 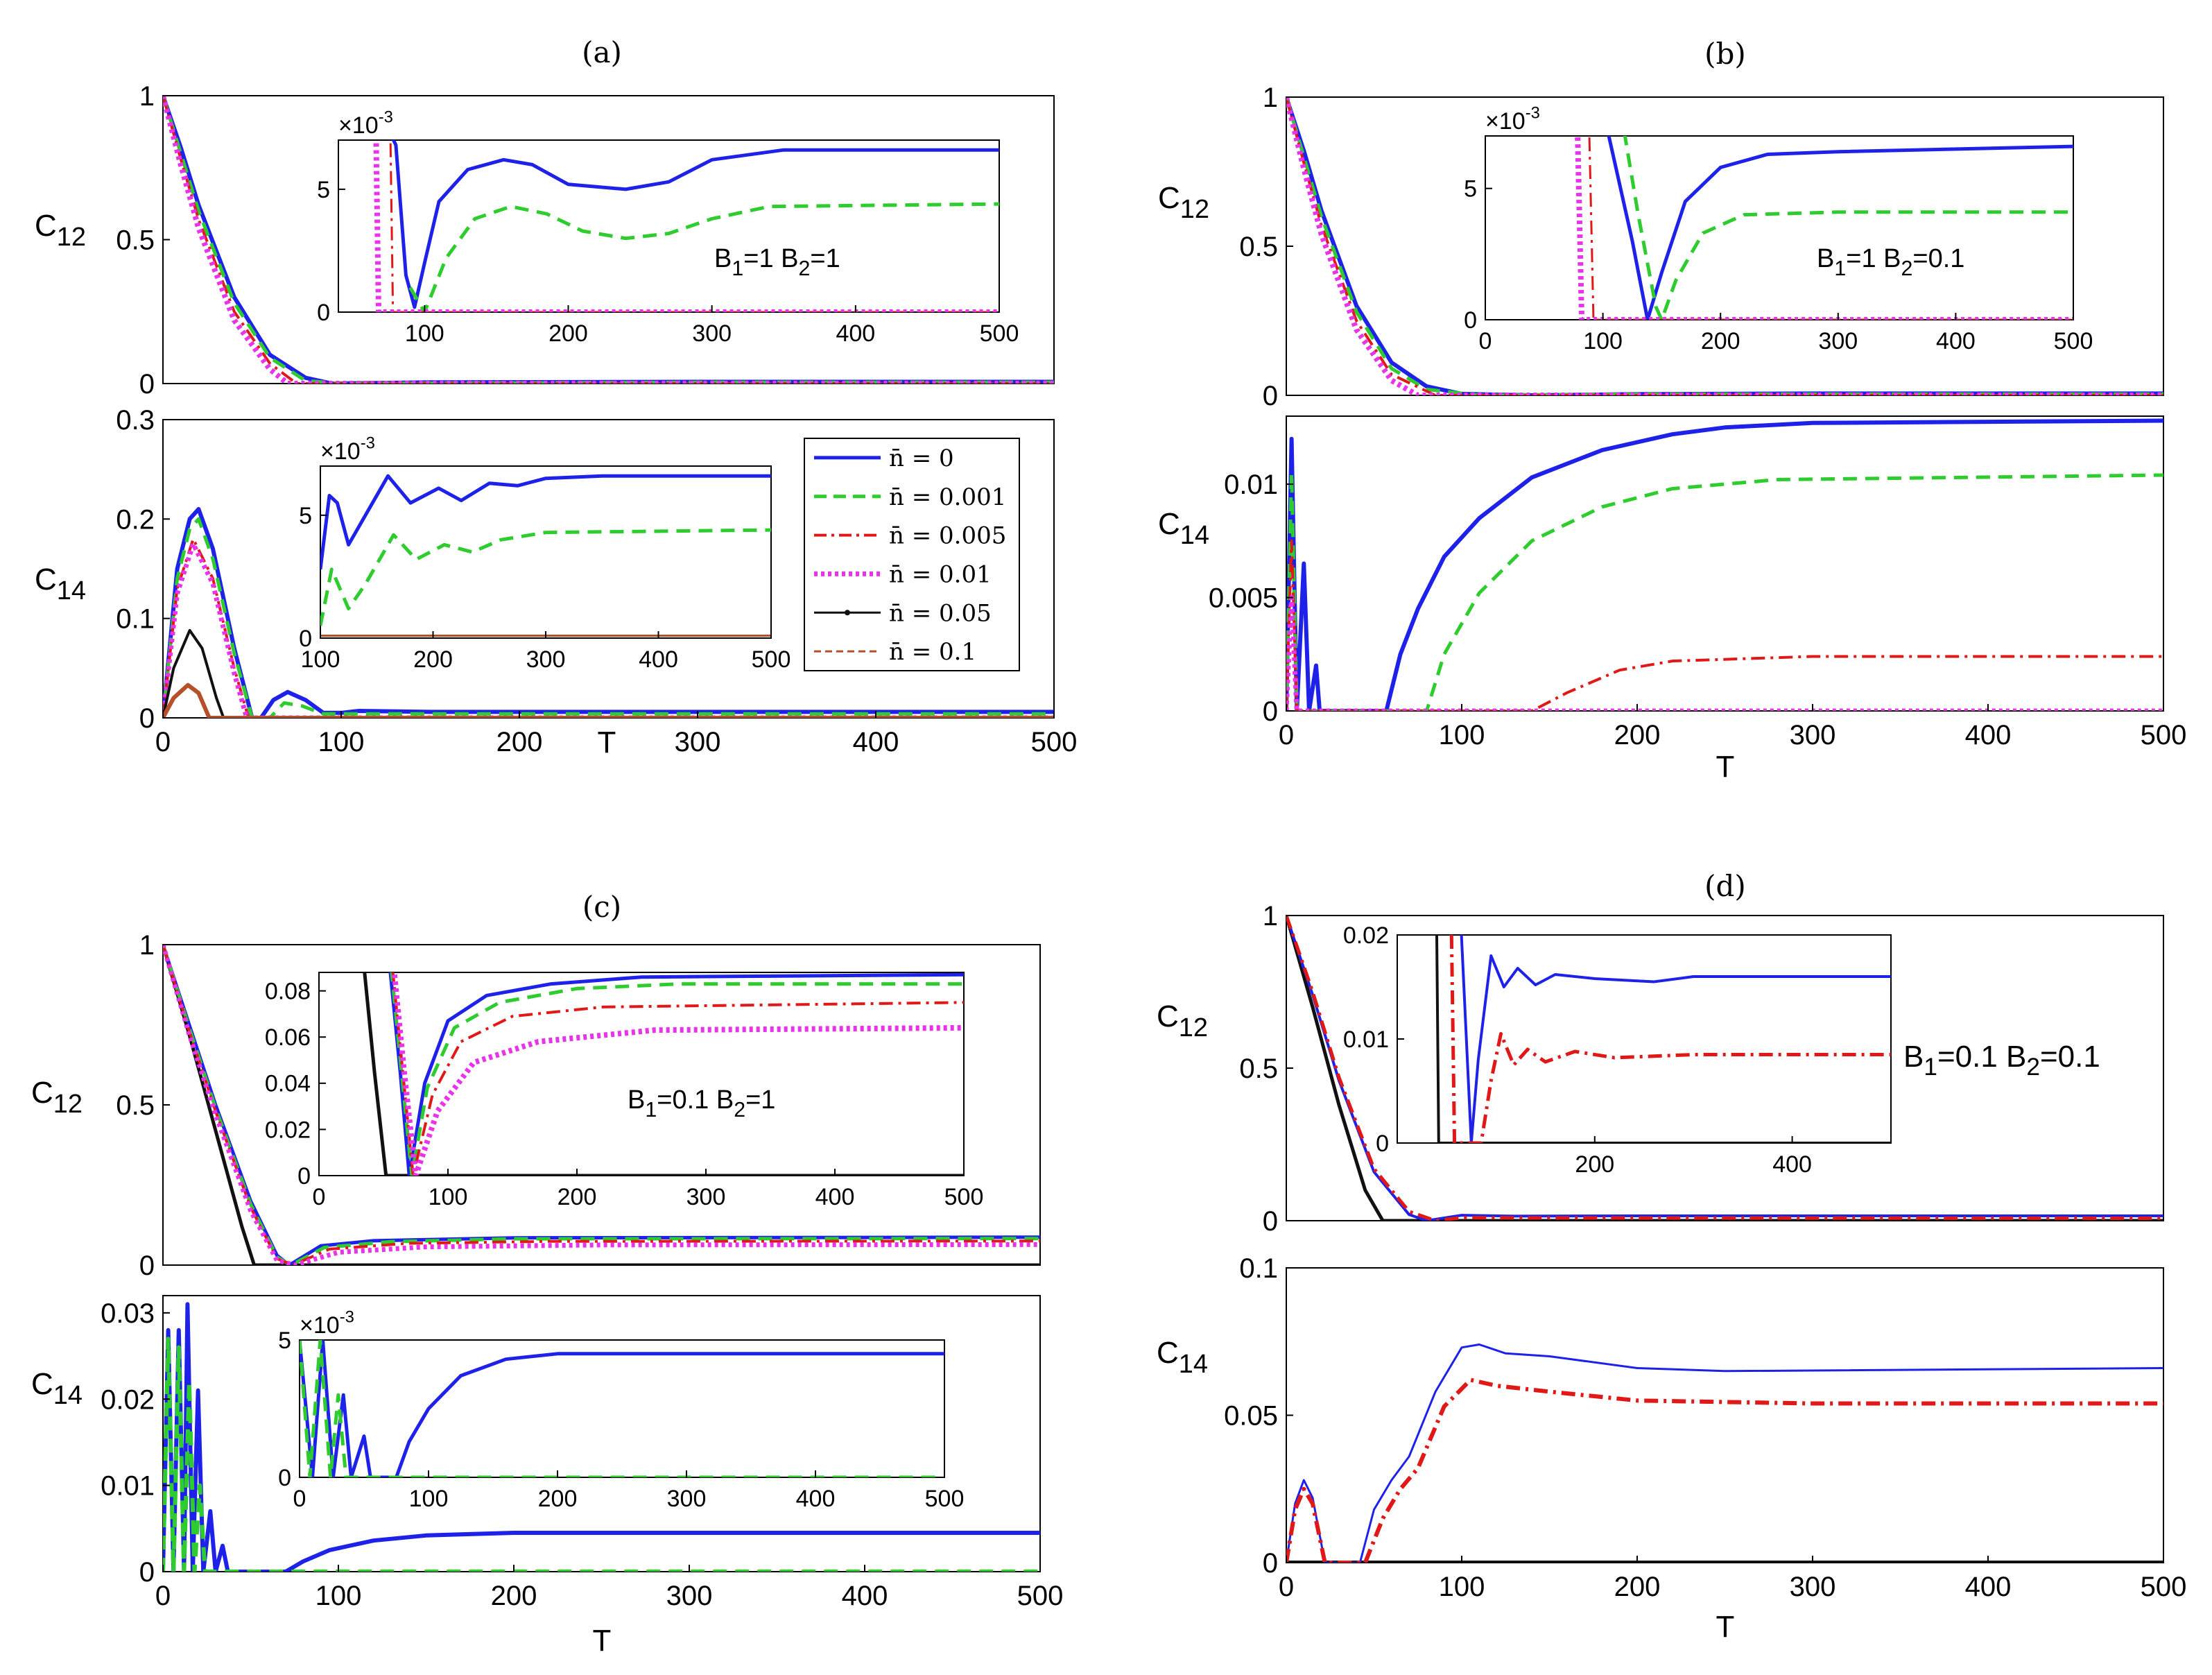 I want to click on panel-b-label: (b), so click(x=1725, y=54).